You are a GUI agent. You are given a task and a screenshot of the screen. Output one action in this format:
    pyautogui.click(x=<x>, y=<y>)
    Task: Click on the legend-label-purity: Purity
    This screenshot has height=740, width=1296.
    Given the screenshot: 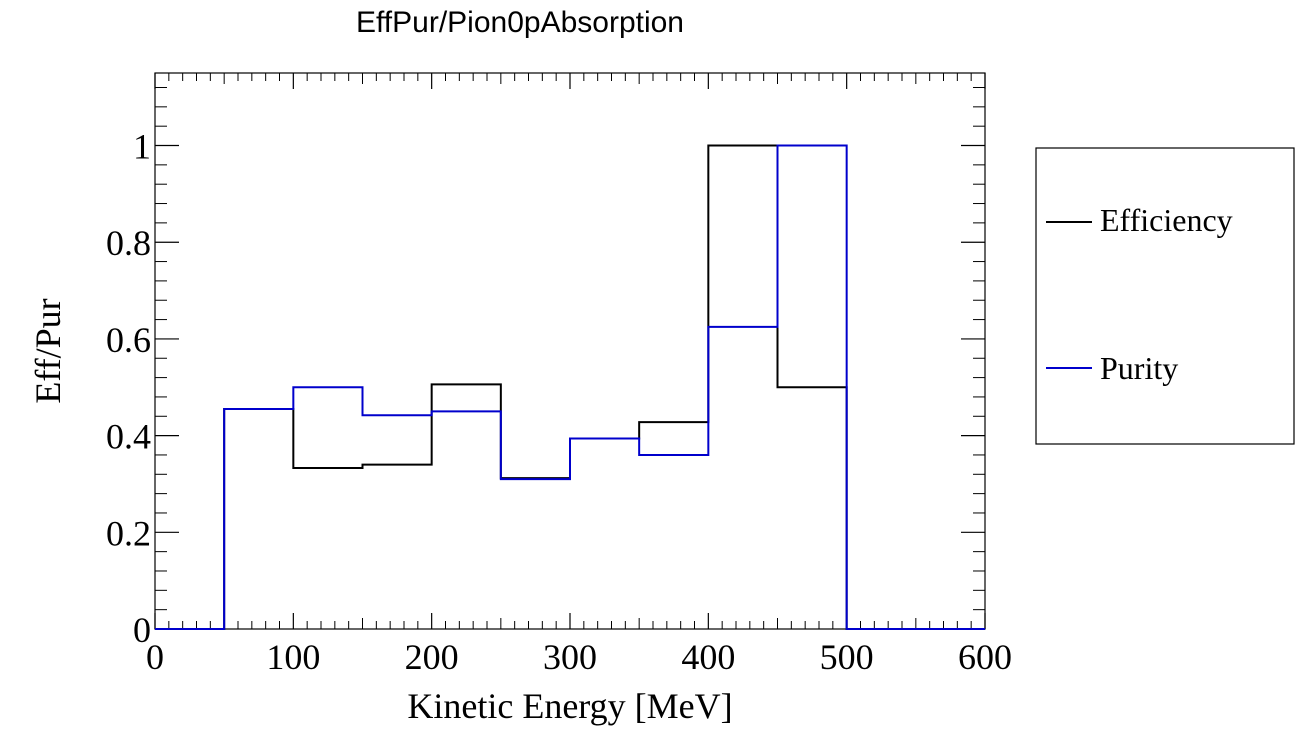 What is the action you would take?
    pyautogui.click(x=1139, y=368)
    